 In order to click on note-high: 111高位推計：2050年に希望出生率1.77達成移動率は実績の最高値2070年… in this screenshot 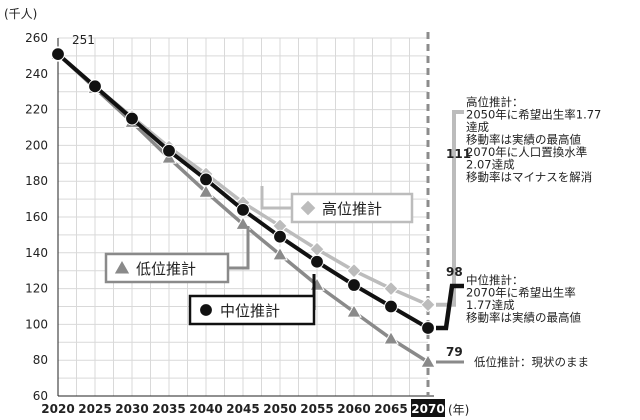, I will do `click(518, 201)`.